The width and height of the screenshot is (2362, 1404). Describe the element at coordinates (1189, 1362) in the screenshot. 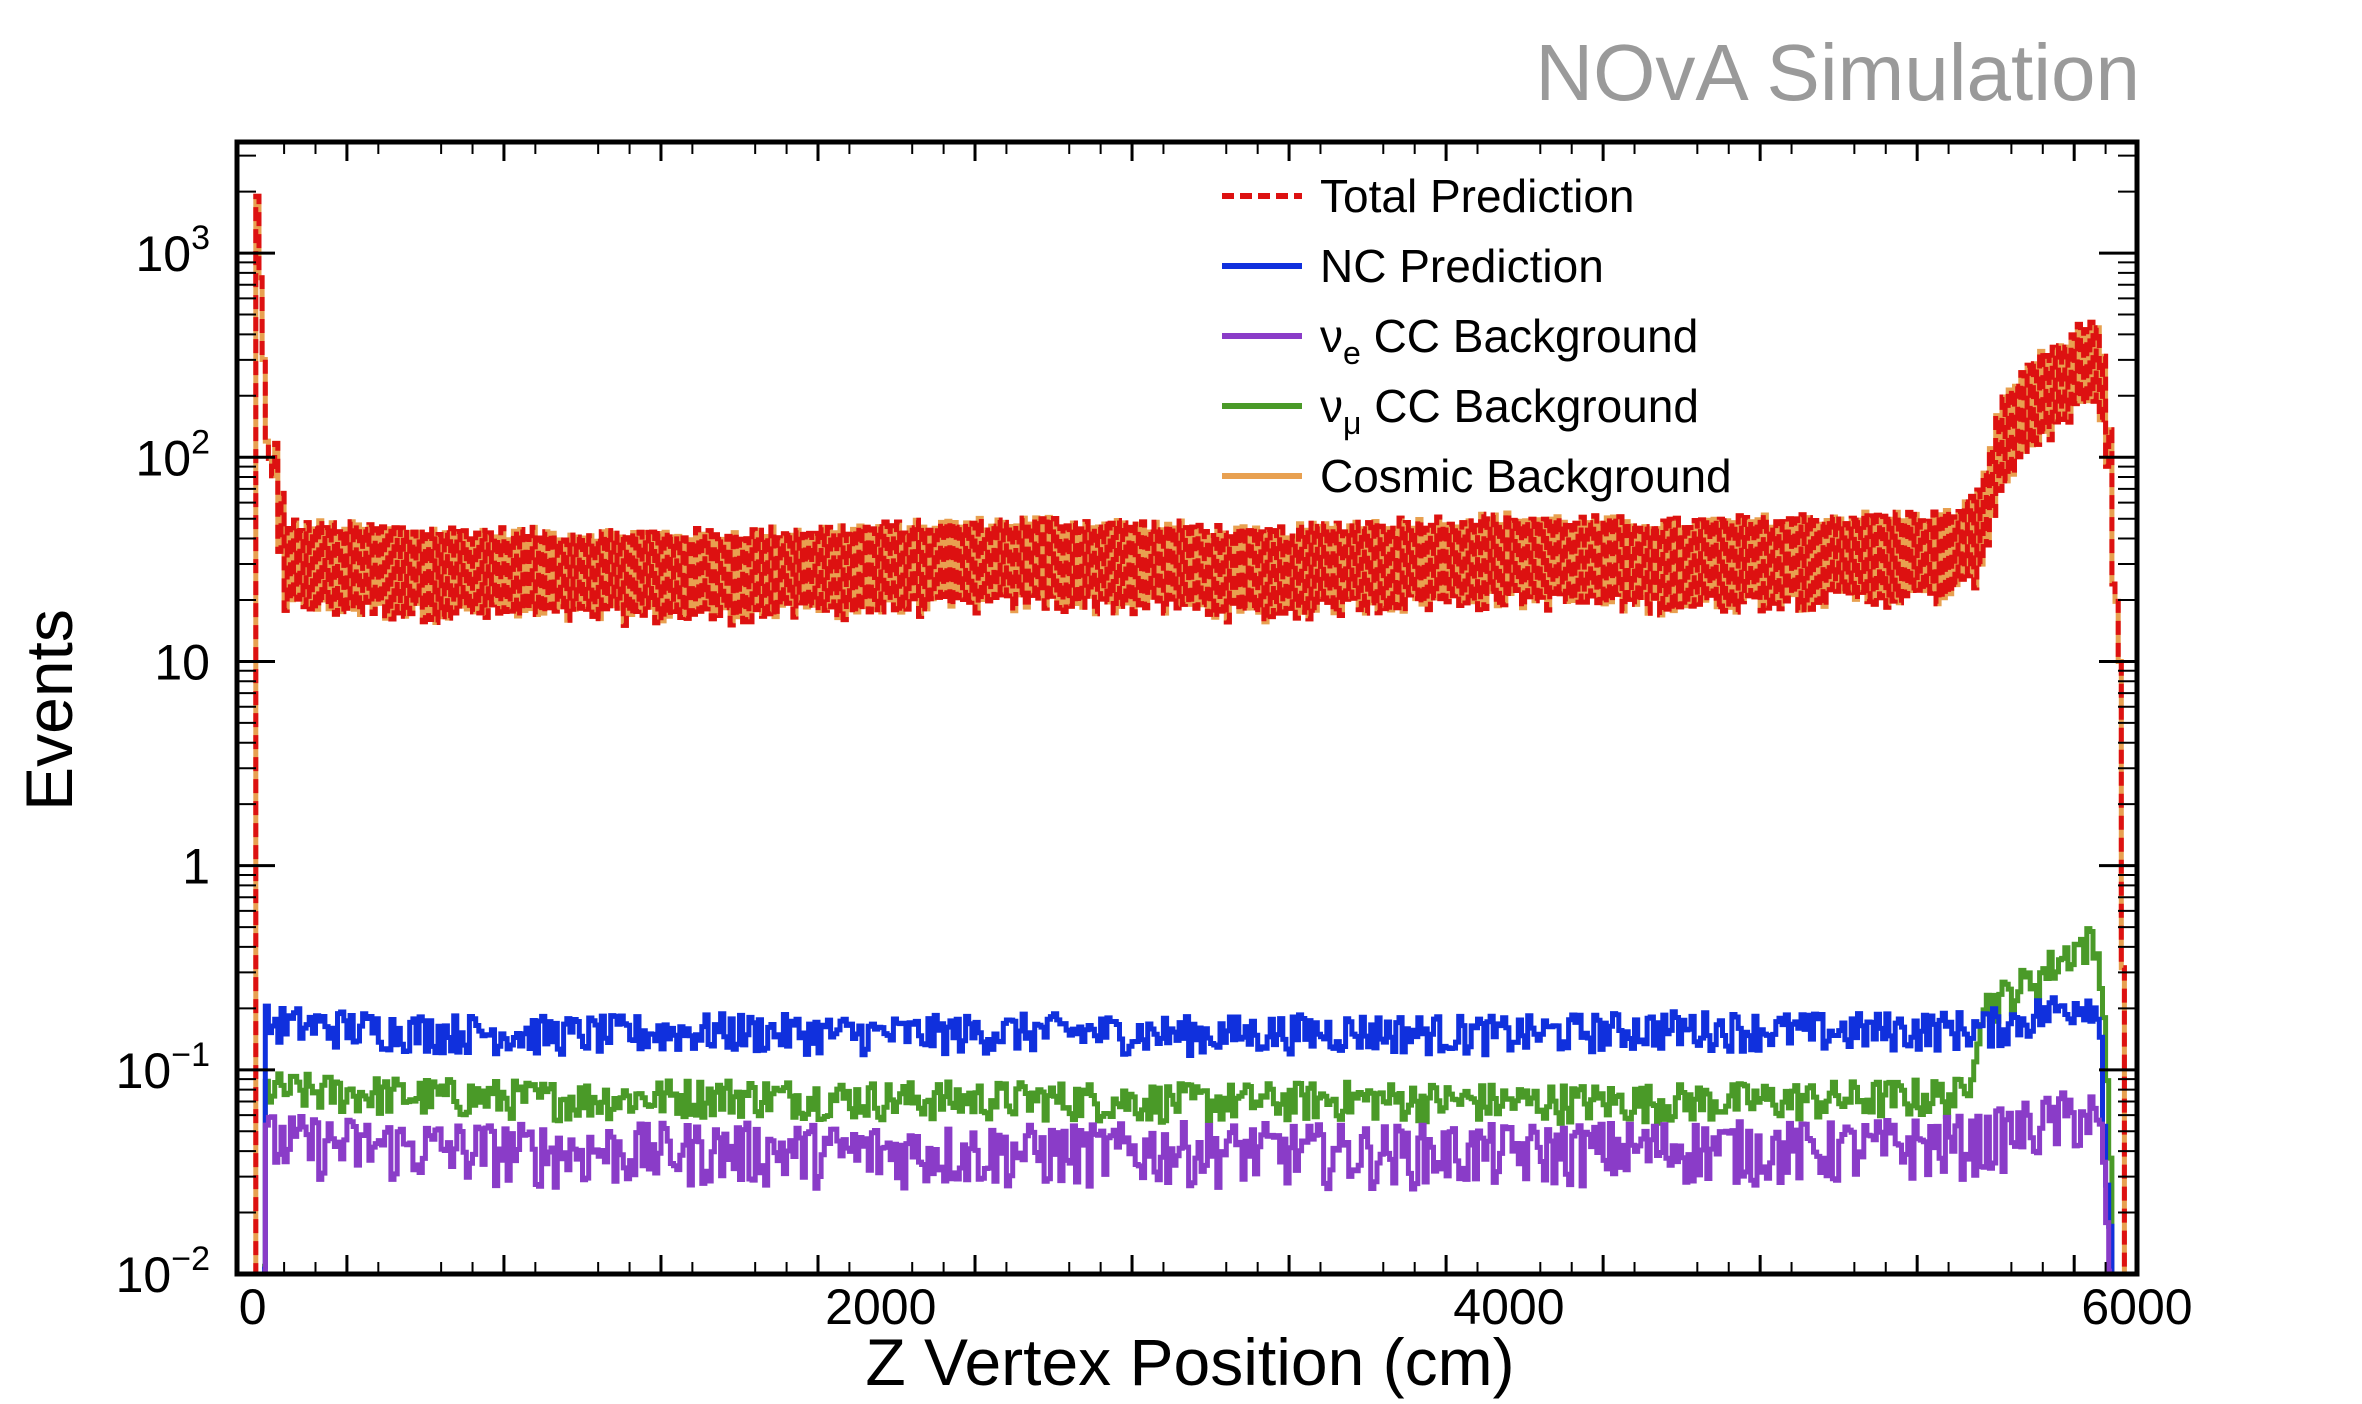

I see `x-axis-title: Z Vertex Position (cm)` at that location.